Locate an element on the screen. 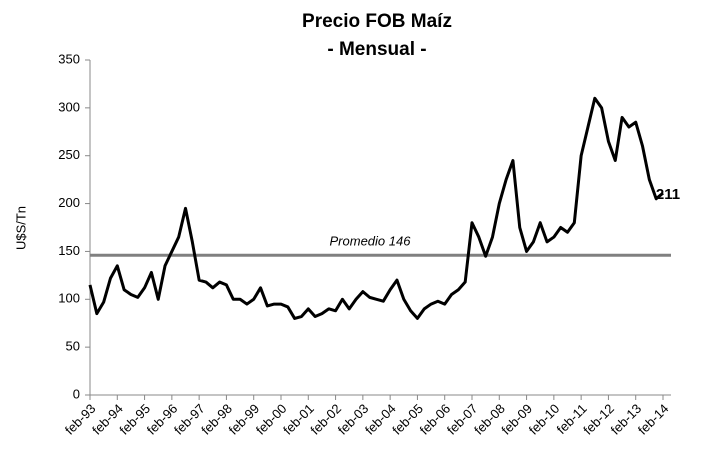 The width and height of the screenshot is (702, 473). end-label: 211 is located at coordinates (668, 194).